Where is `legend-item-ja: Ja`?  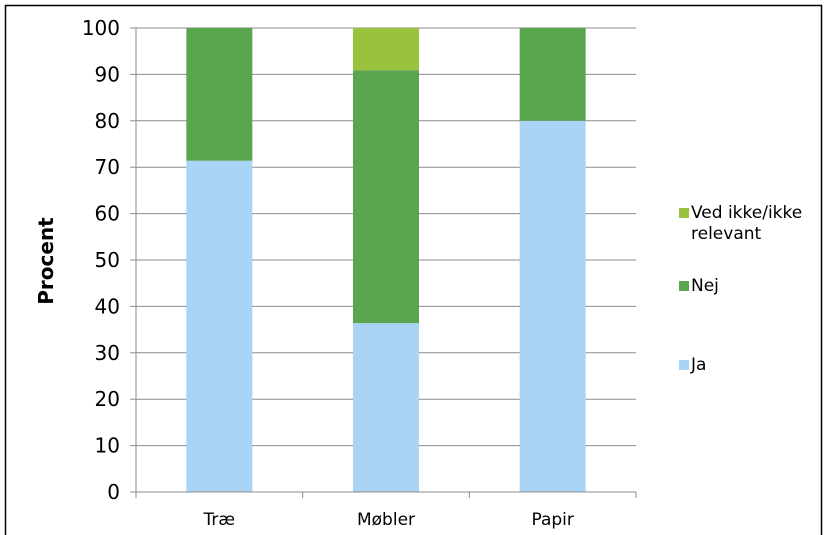
legend-item-ja: Ja is located at coordinates (692, 365).